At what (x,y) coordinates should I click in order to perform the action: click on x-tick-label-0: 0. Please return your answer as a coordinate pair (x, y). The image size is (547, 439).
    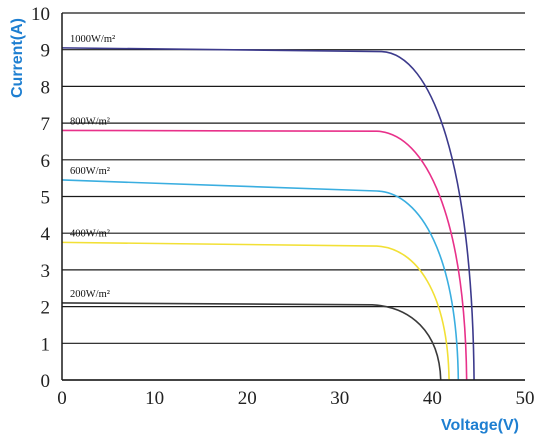
    Looking at the image, I should click on (62, 398).